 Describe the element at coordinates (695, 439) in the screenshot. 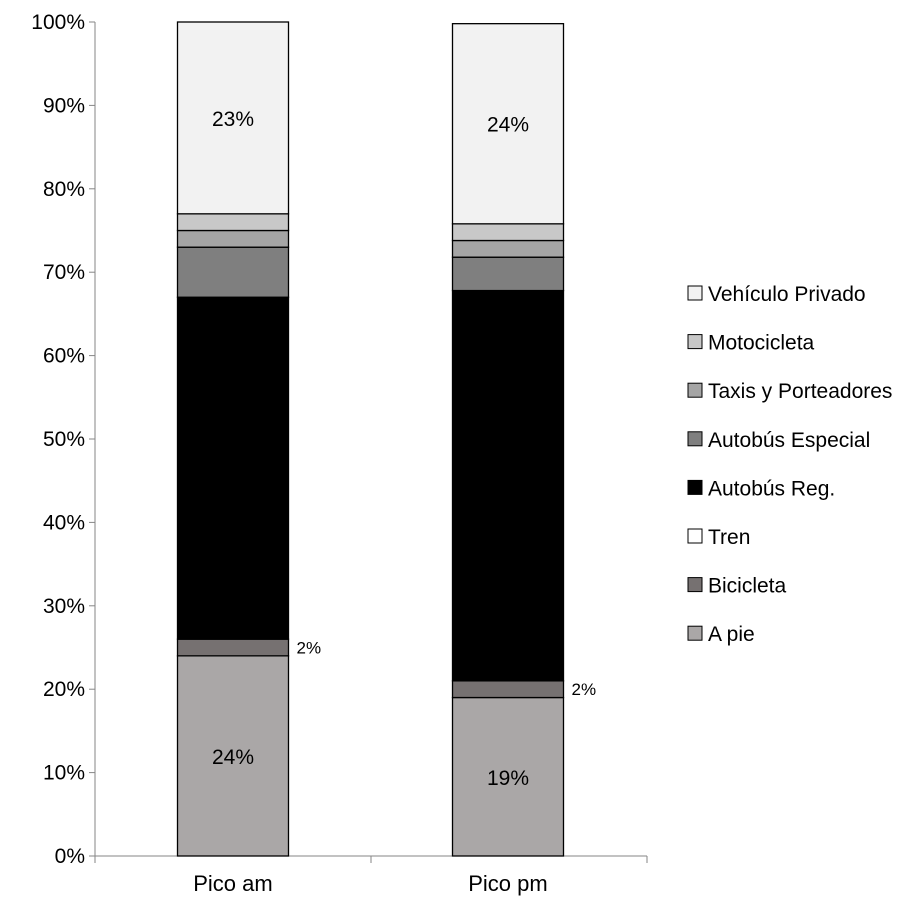

I see `legend-swatch-autobus-especial` at that location.